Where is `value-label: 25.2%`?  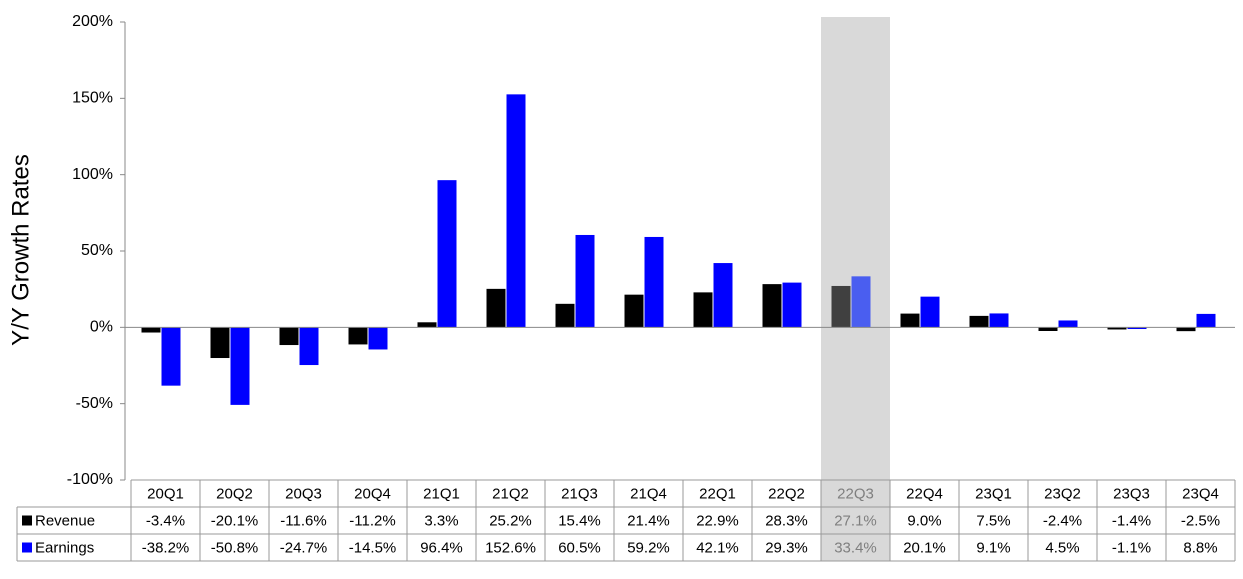
value-label: 25.2% is located at coordinates (510, 520).